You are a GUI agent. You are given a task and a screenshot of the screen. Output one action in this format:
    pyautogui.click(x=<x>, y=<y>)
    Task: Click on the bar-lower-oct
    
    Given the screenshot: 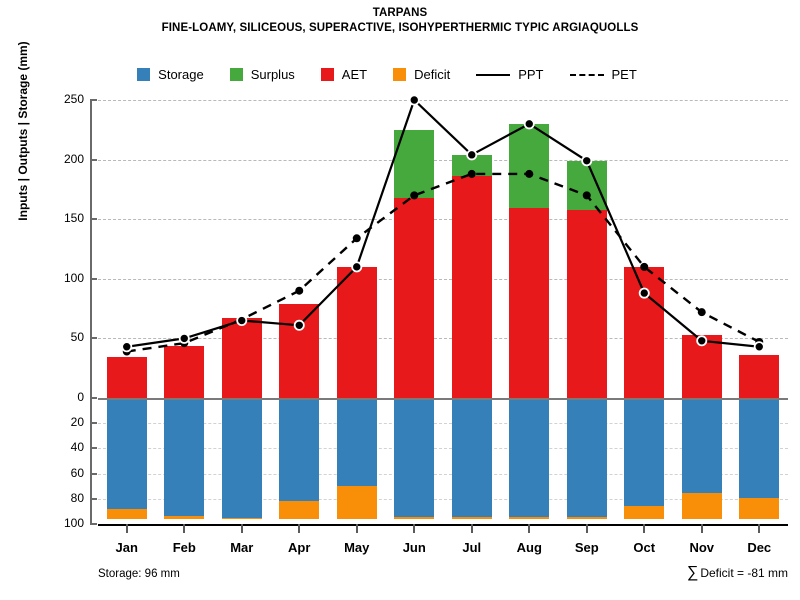 What is the action you would take?
    pyautogui.click(x=644, y=458)
    